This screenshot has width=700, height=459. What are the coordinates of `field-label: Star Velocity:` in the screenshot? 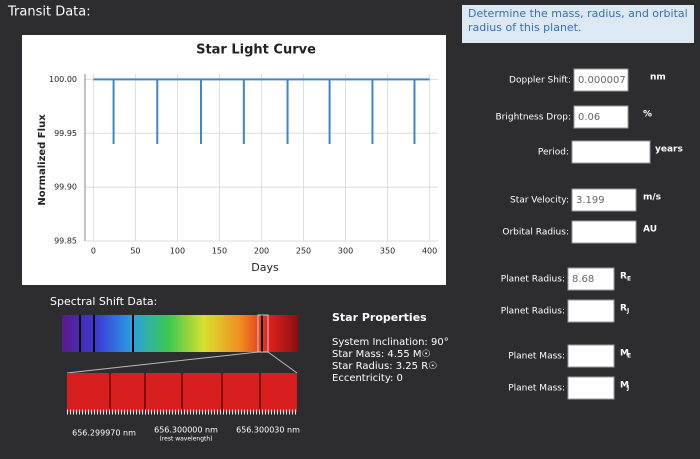 It's located at (539, 201).